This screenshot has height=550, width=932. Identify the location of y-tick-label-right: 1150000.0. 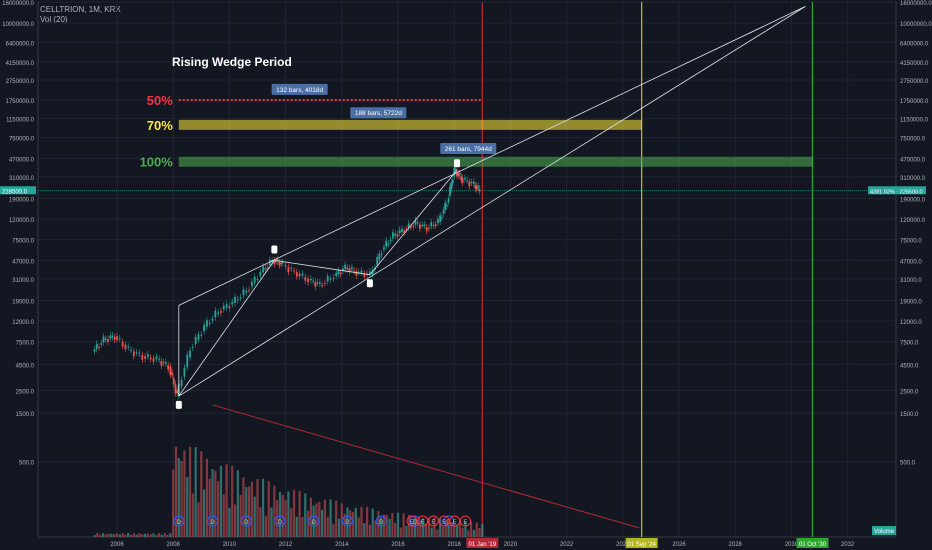
(914, 121).